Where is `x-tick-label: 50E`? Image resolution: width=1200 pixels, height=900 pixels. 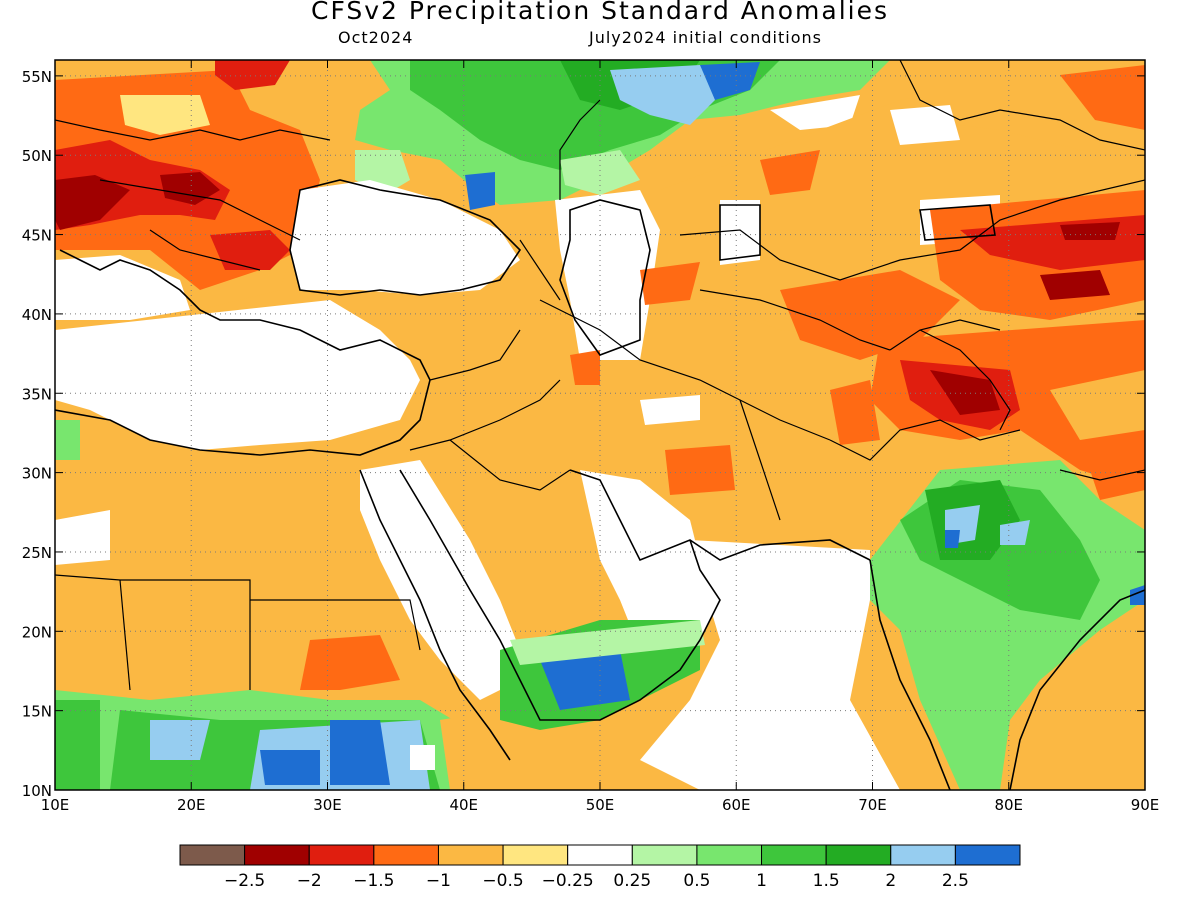
x-tick-label: 50E is located at coordinates (600, 805).